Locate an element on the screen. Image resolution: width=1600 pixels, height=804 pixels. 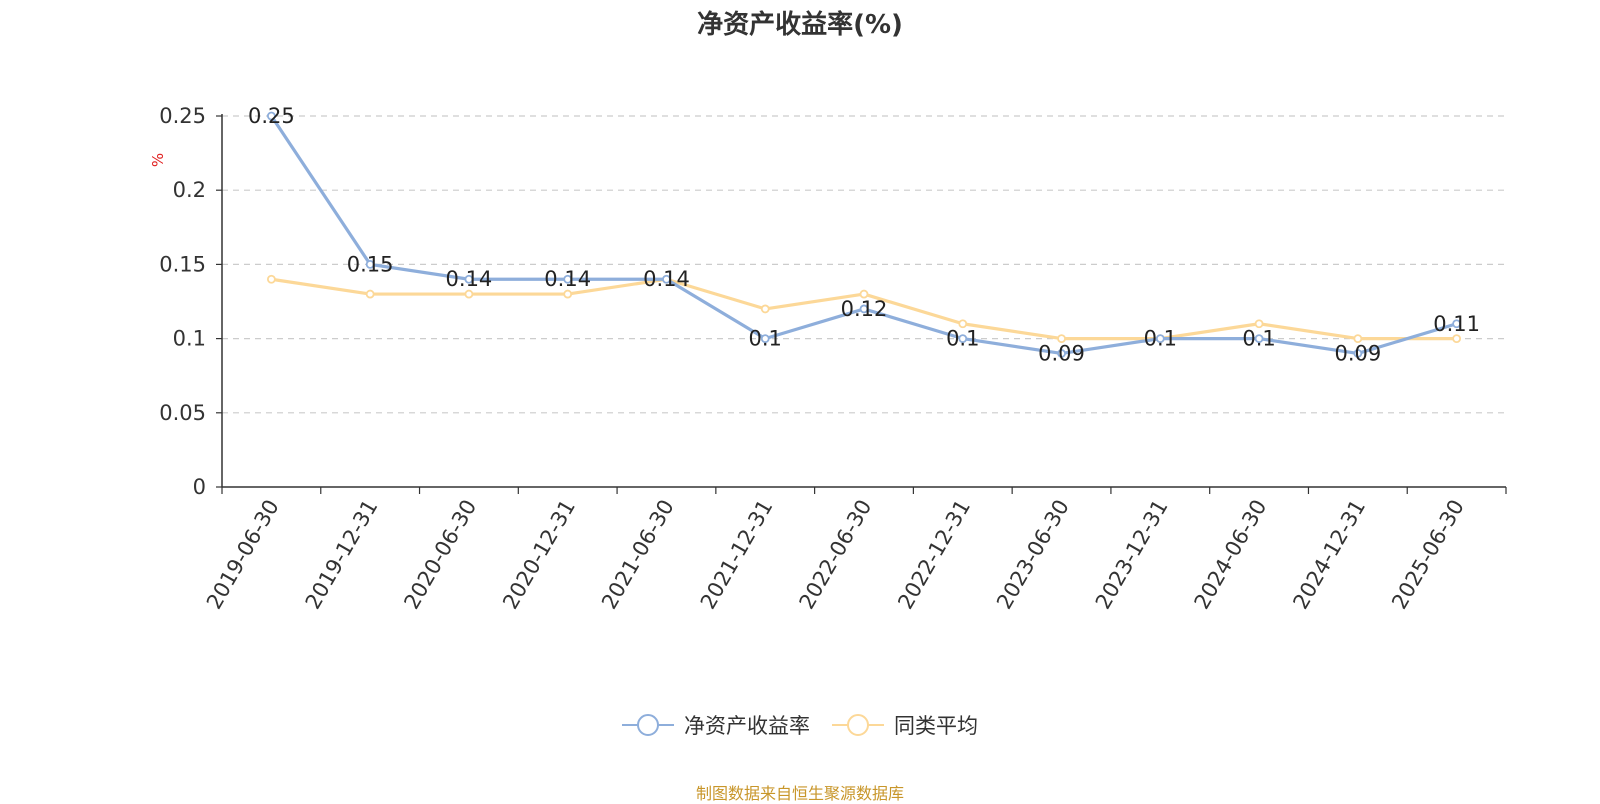
legend-item-peer-average: 同类平均 is located at coordinates (905, 725).